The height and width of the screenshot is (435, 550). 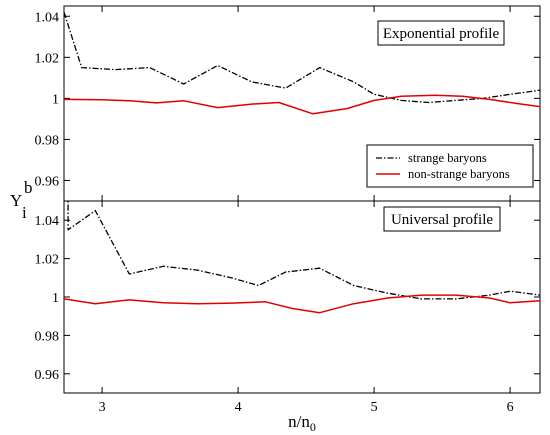 I want to click on y-tick-label-top: 1, so click(x=55, y=99).